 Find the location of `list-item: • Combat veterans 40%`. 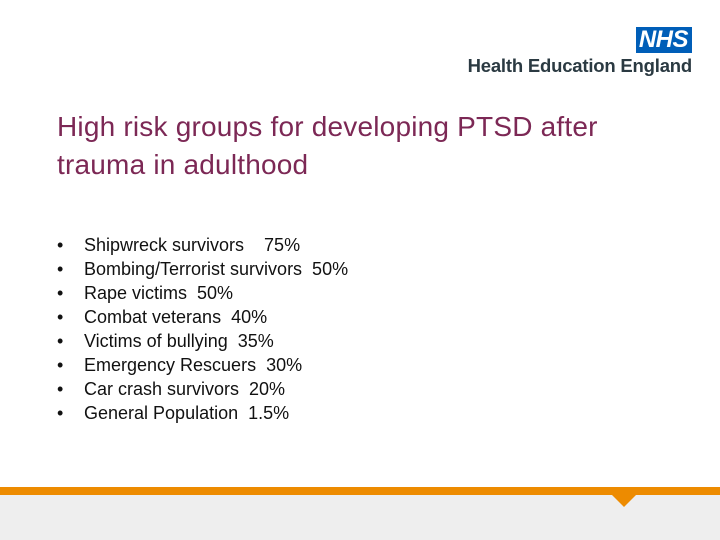

list-item: • Combat veterans 40% is located at coordinates (202, 317).